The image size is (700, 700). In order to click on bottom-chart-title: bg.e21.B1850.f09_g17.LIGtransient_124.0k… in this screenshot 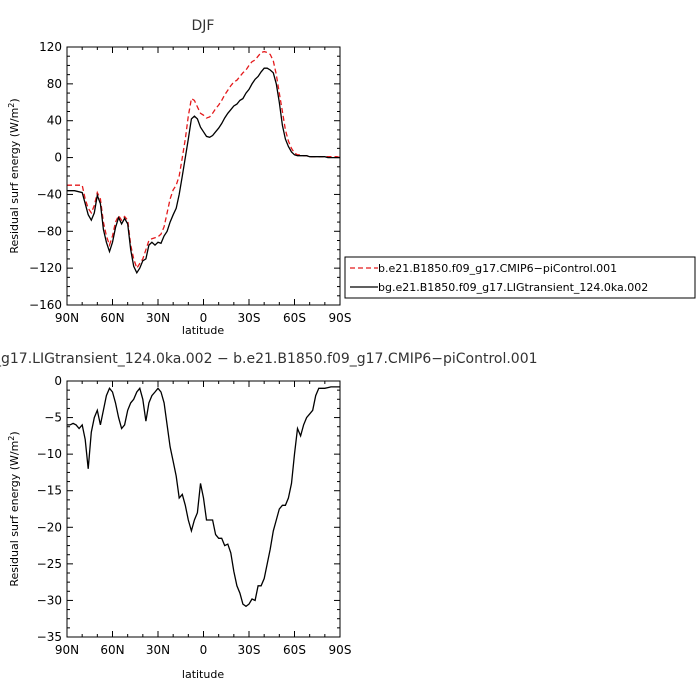, I will do `click(269, 359)`.